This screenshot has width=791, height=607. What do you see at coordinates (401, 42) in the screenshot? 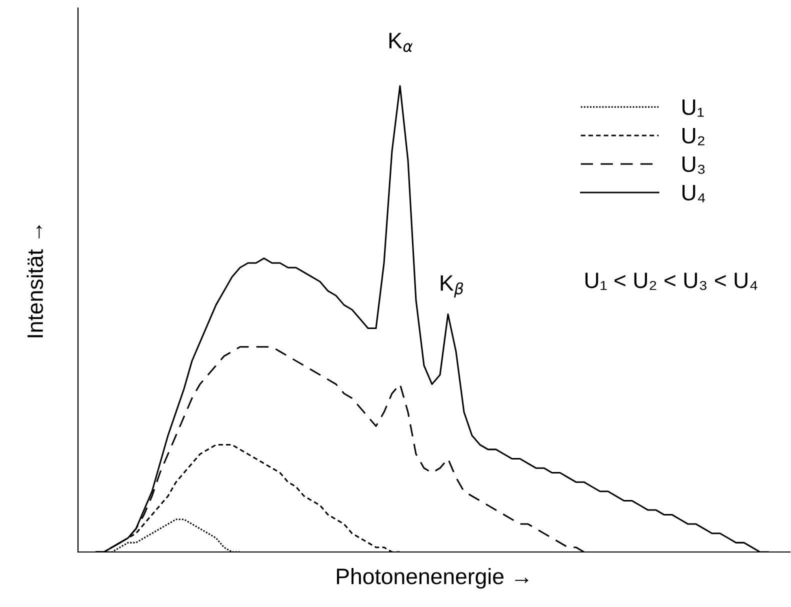
I see `text: K$_{α}$` at bounding box center [401, 42].